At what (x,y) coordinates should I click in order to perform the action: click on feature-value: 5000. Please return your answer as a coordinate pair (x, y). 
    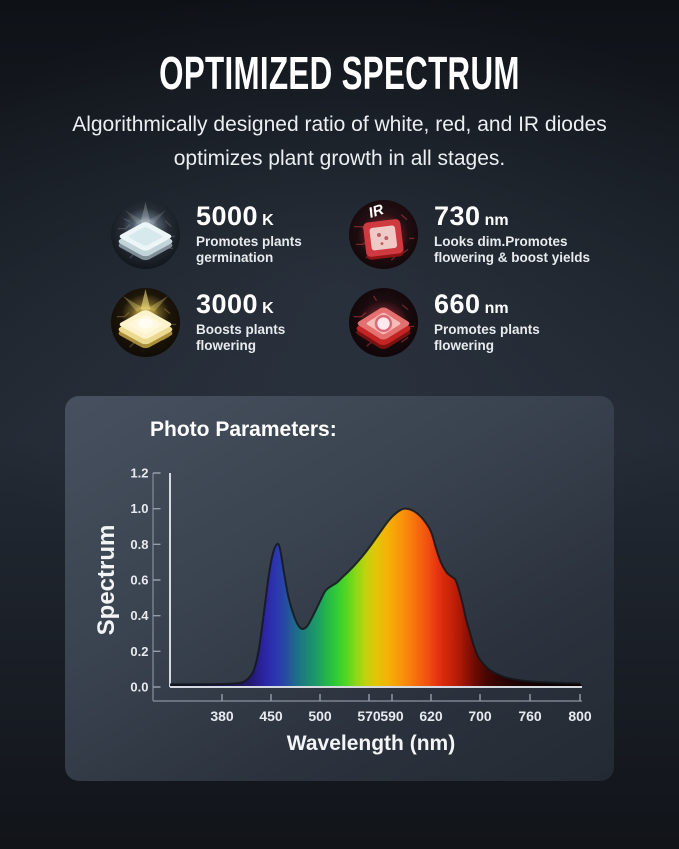
    Looking at the image, I should click on (227, 216).